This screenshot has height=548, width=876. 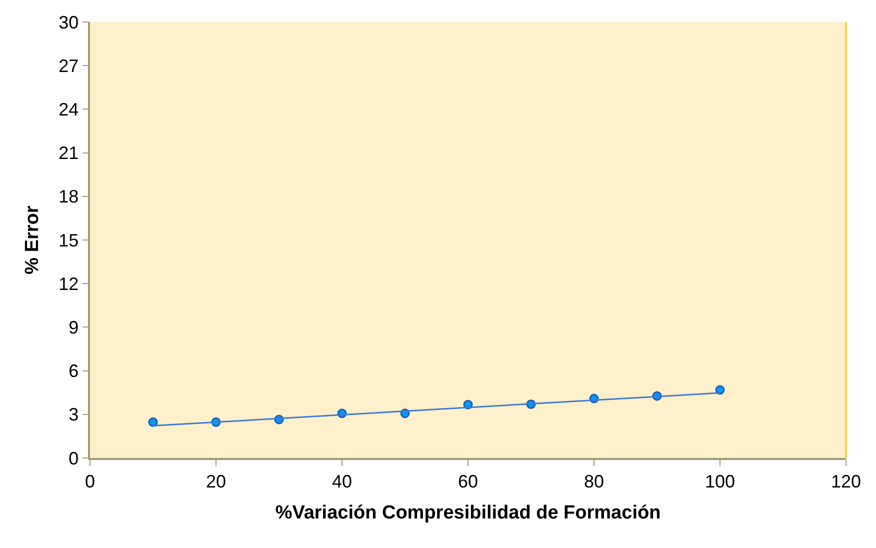 I want to click on x-tick-label: 40, so click(x=342, y=481).